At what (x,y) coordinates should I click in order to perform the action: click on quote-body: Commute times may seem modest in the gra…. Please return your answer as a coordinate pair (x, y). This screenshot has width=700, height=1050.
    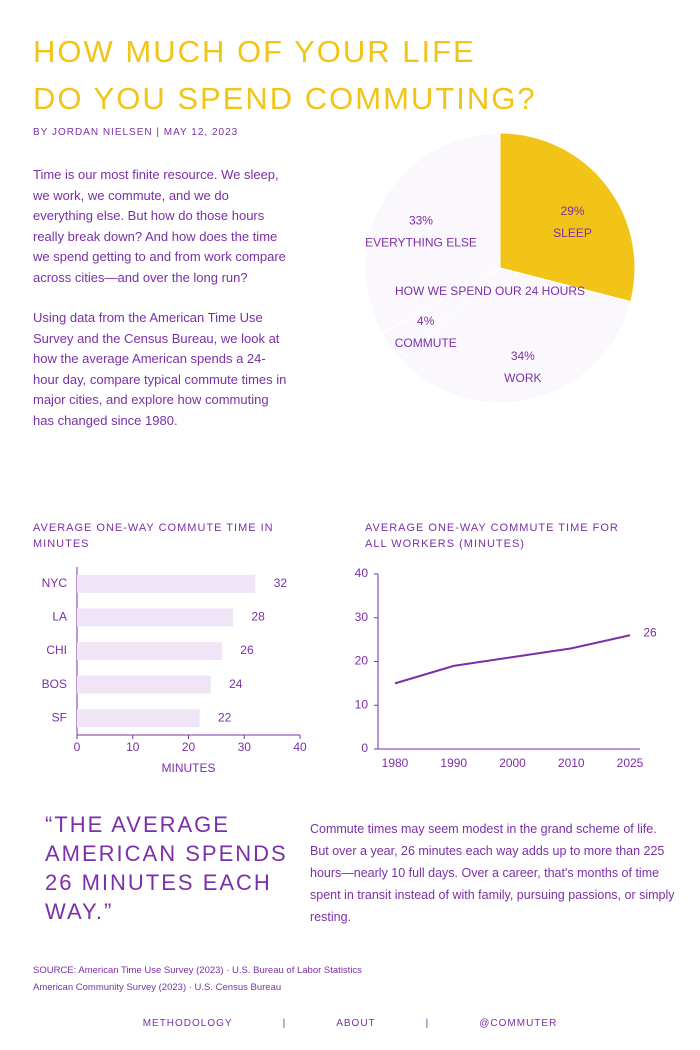
    Looking at the image, I should click on (492, 873).